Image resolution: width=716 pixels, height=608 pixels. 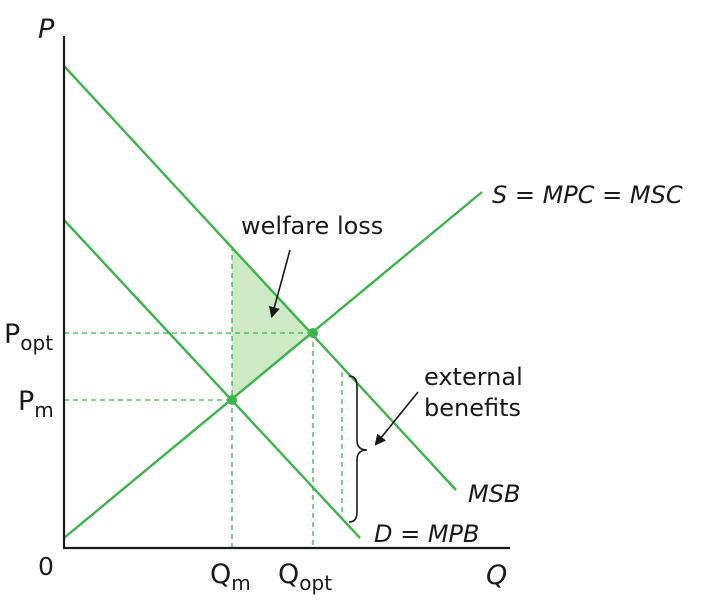 I want to click on p-m-label: Pm, so click(x=36, y=404).